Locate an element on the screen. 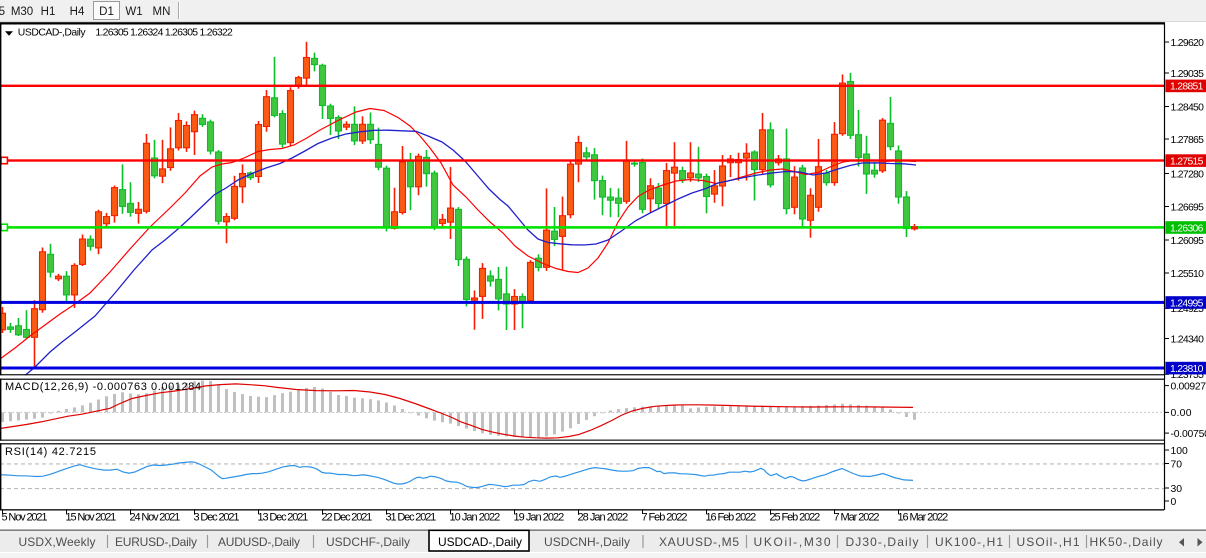  svg-text:MACD(12,26,9) -0.000763 0.0012: MACD(12,26,9) -0.000763 0.001284 is located at coordinates (103, 387).